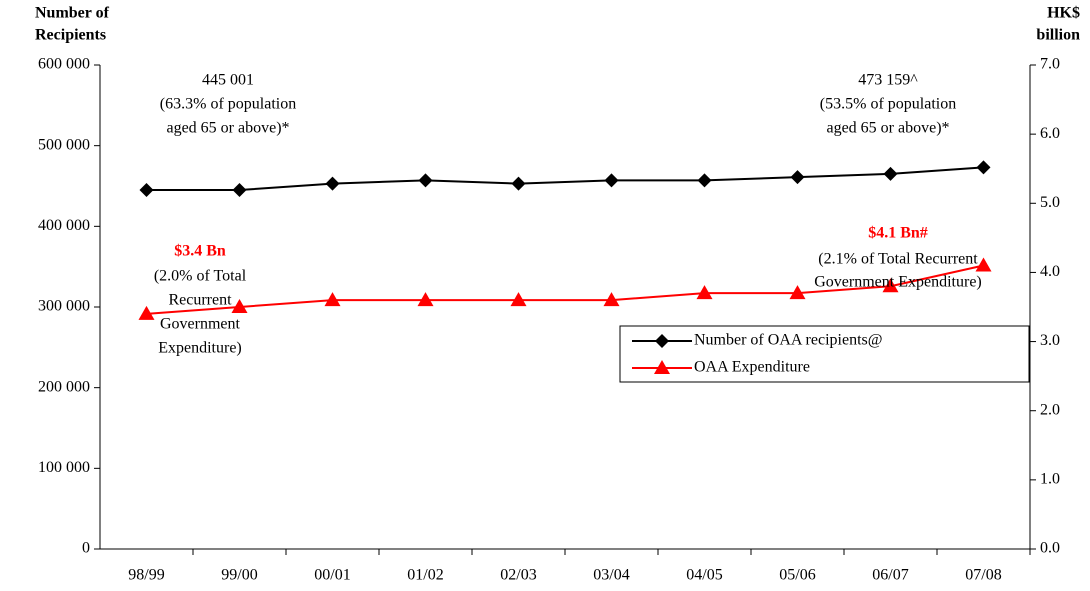 Image resolution: width=1090 pixels, height=591 pixels. I want to click on y-tick-label: 0, so click(86, 548).